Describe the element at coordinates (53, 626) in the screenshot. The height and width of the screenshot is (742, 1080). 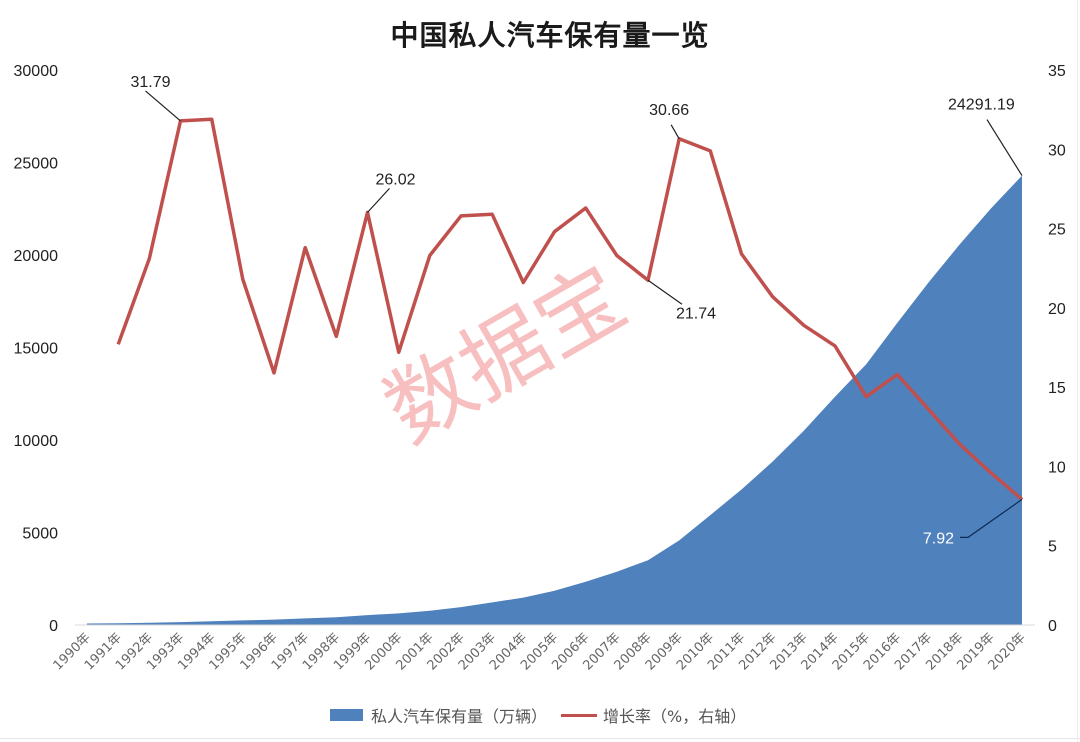
I see `left-axis-tick: 0` at that location.